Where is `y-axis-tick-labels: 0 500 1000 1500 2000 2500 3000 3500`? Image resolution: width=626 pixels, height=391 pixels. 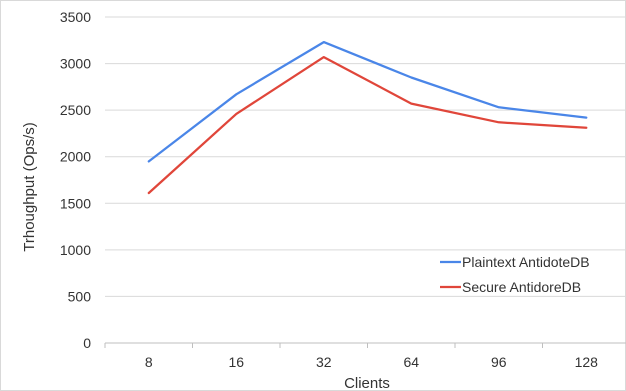
y-axis-tick-labels: 0 500 1000 1500 2000 2500 3000 3500 is located at coordinates (75, 180).